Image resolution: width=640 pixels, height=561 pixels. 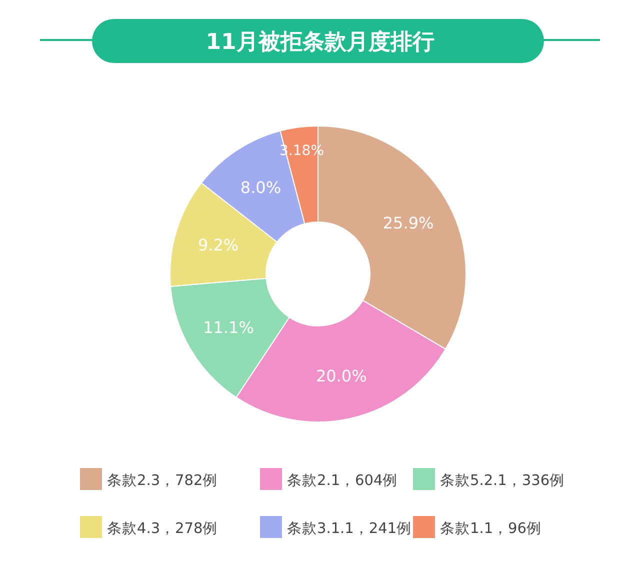 What do you see at coordinates (491, 528) in the screenshot?
I see `legend-label: 条款1.1，96例` at bounding box center [491, 528].